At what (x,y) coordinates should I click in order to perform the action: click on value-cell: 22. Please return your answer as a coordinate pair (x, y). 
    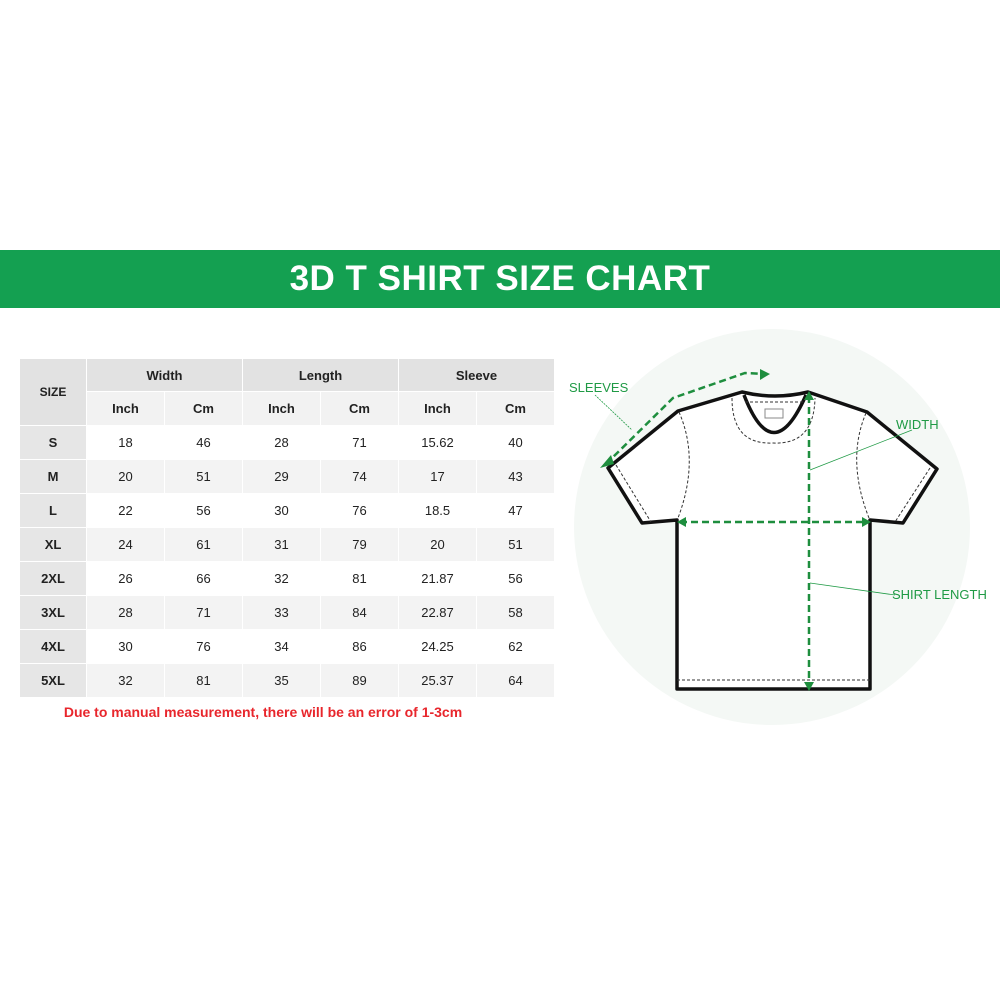
    Looking at the image, I should click on (125, 510).